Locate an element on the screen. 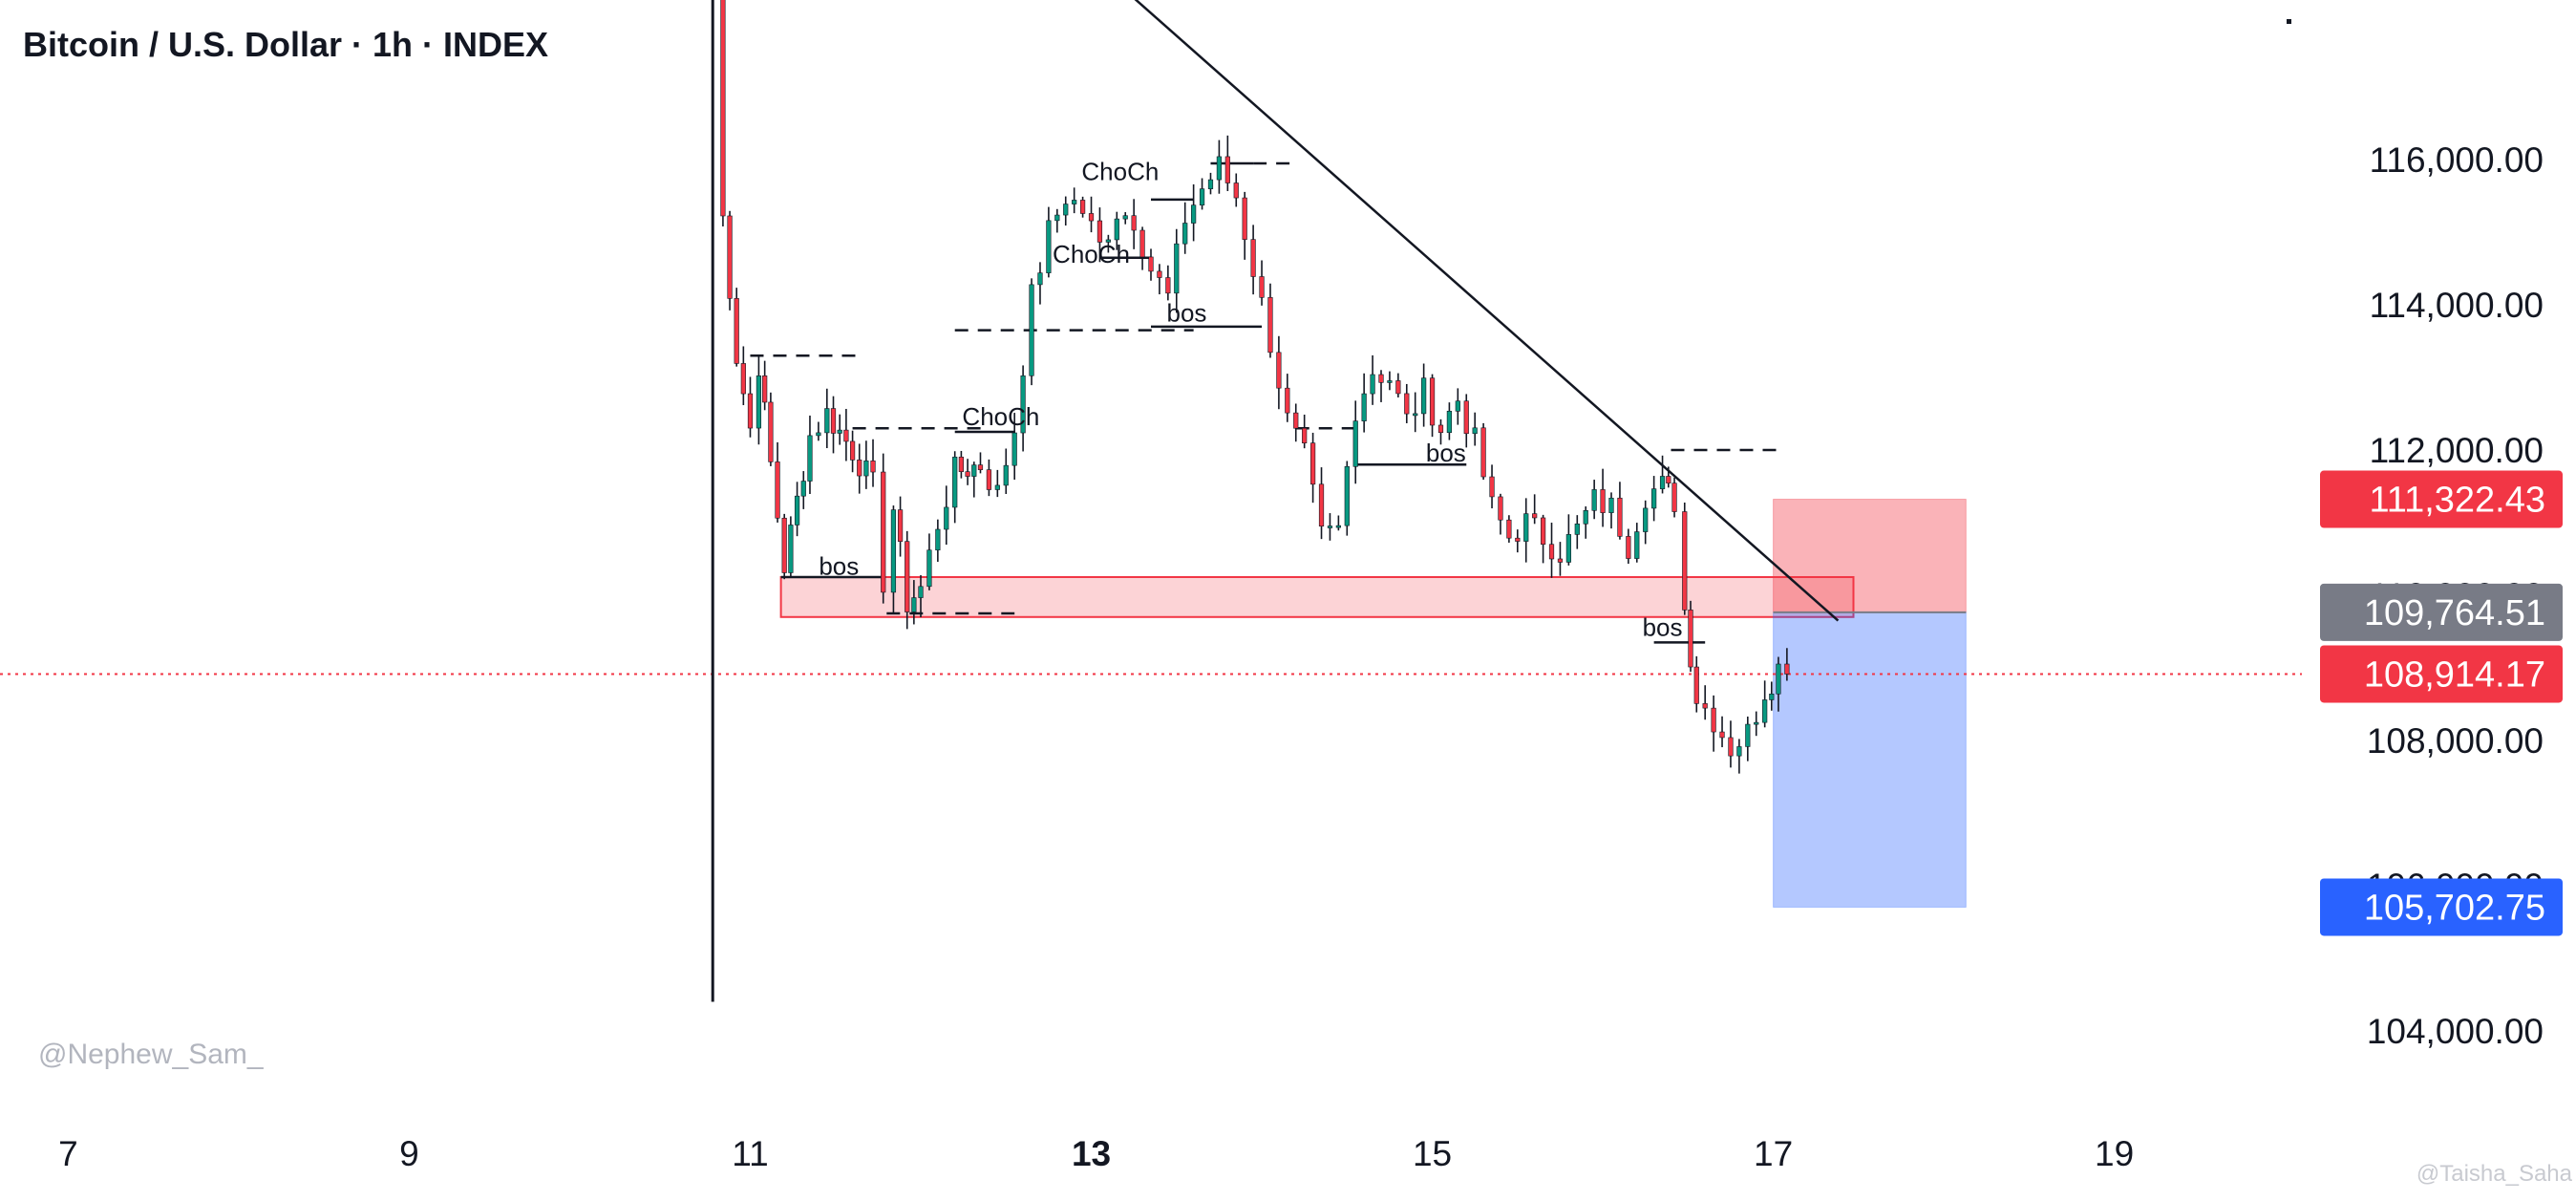  time-axis: 7 9 11 13 15 17 19 is located at coordinates (1096, 1153).